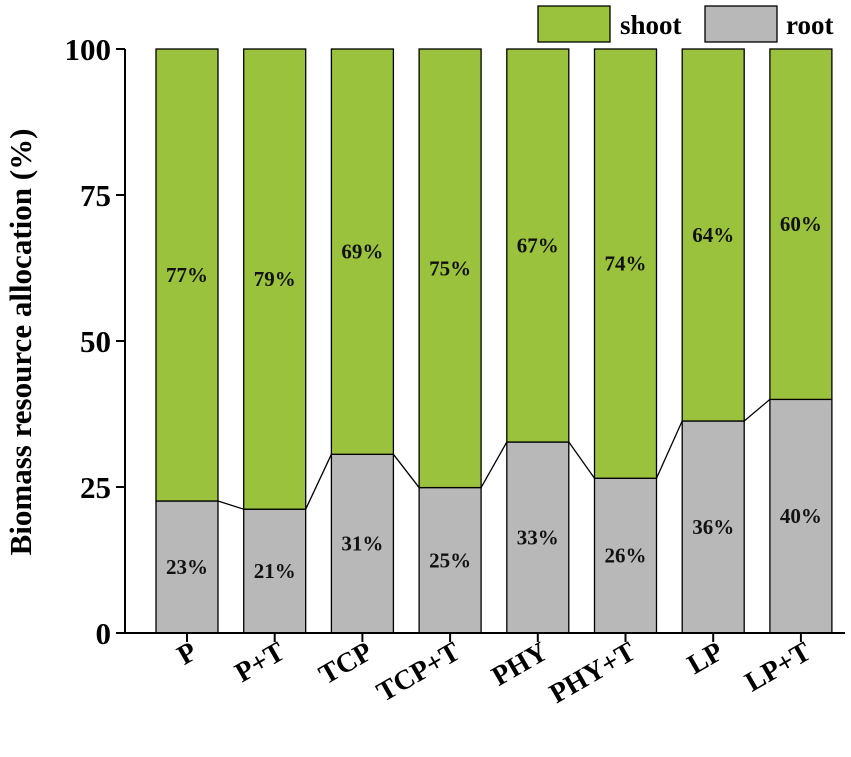  Describe the element at coordinates (88, 49) in the screenshot. I see `y-tick-label-100: 100` at that location.